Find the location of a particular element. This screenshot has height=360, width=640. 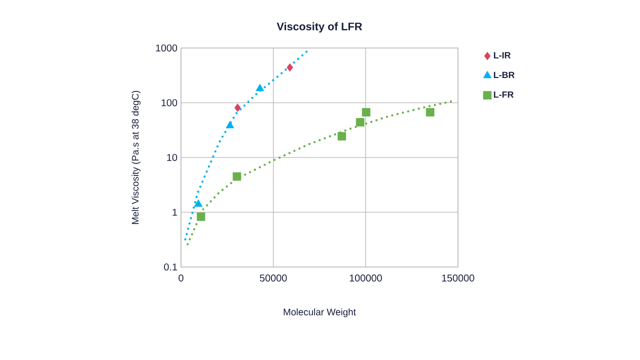

chart-title: Viscosity of LFR is located at coordinates (319, 27).